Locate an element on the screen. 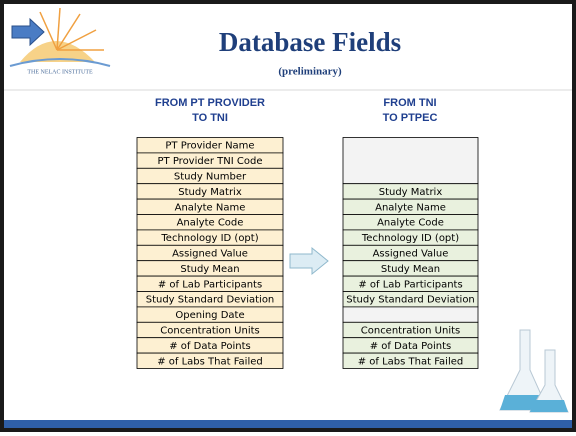  arrow is located at coordinates (309, 261).